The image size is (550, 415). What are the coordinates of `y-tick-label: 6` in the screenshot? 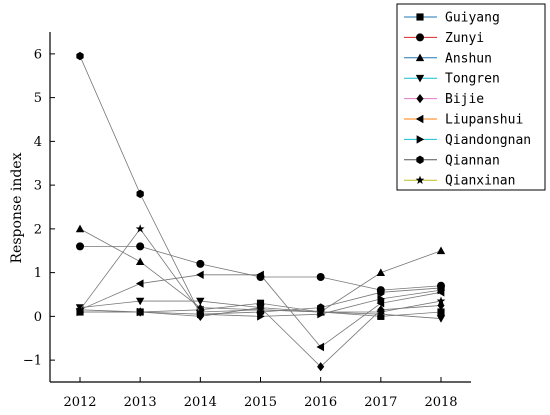 It's located at (38, 54).